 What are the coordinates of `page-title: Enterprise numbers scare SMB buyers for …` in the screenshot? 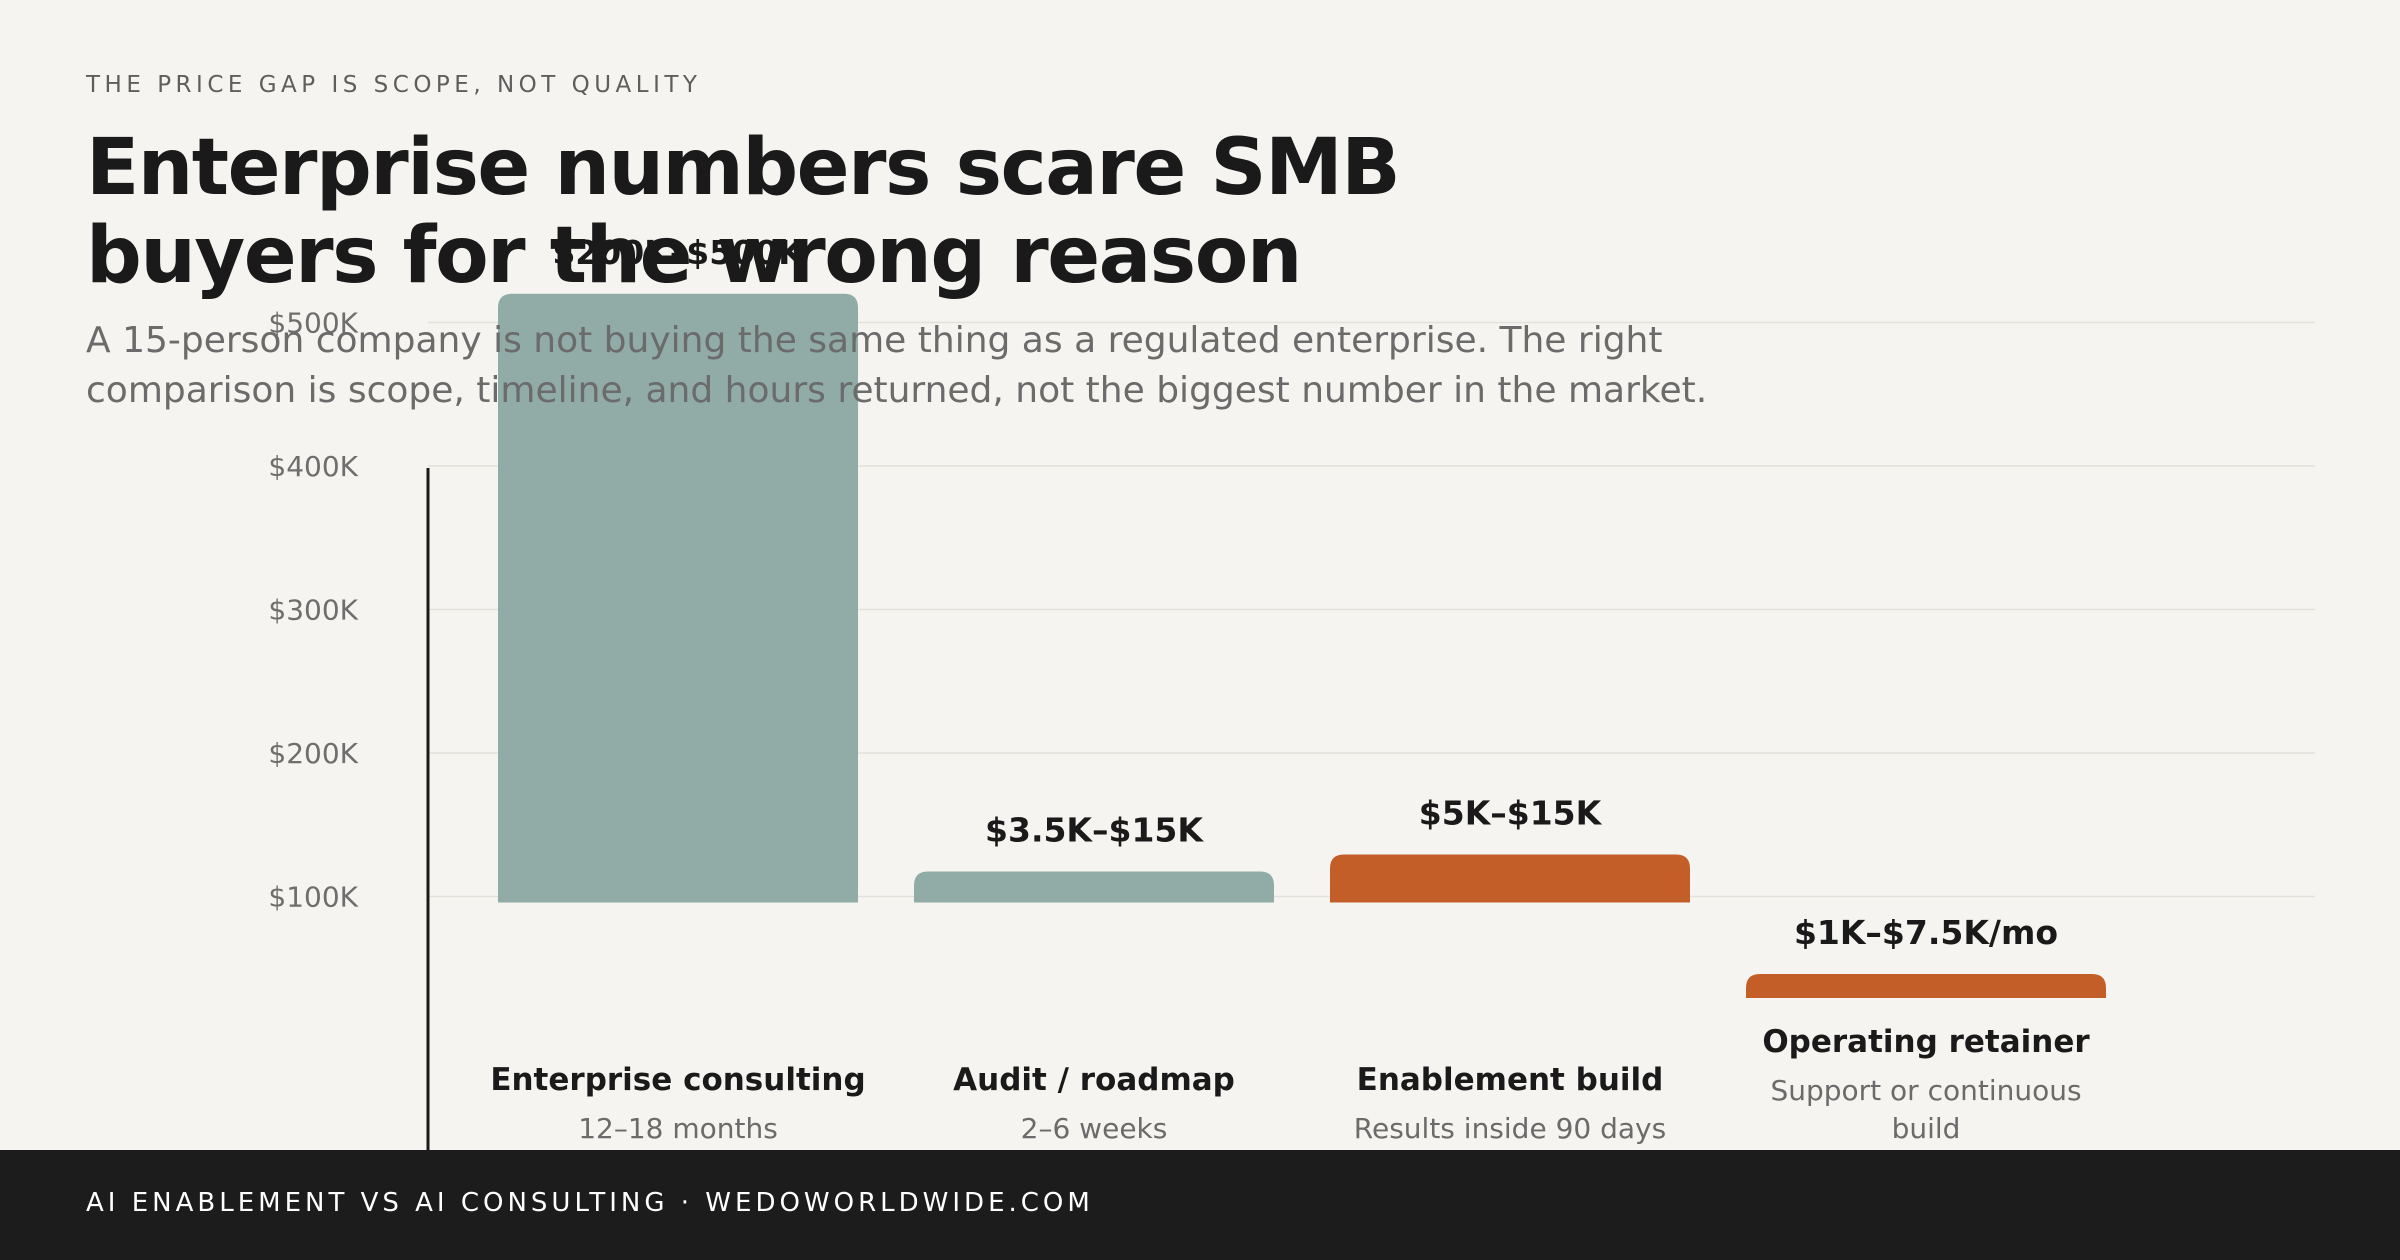 It's located at (886, 212).